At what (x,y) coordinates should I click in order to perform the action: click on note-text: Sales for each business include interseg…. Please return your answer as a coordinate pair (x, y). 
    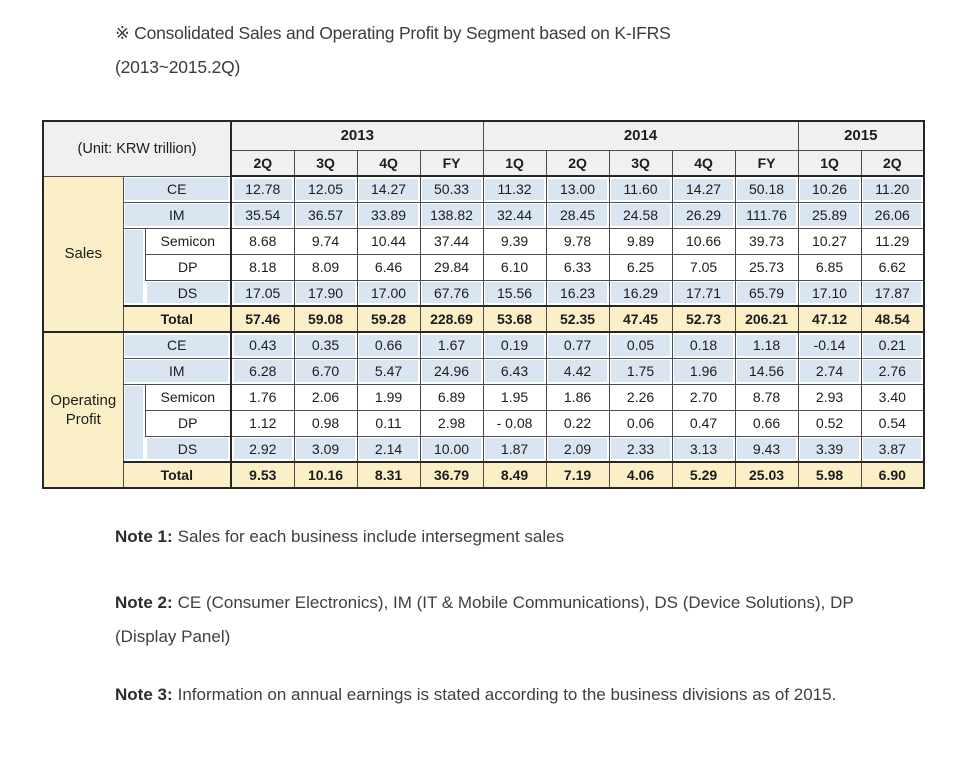
    Looking at the image, I should click on (371, 536).